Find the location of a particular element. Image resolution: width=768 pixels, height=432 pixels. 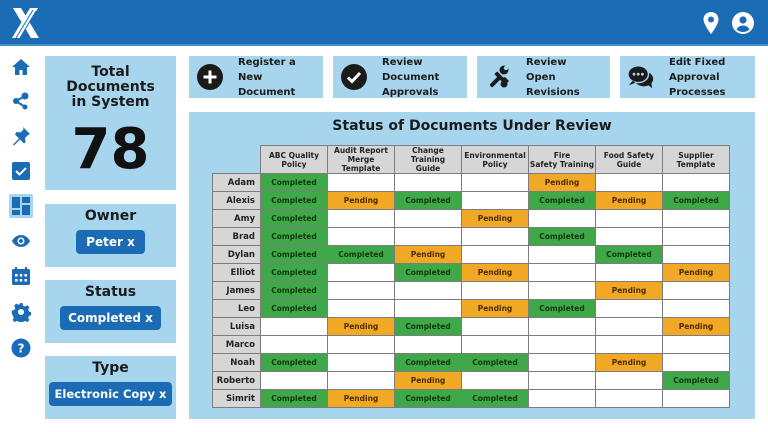

row-header-name: Amy is located at coordinates (236, 218).